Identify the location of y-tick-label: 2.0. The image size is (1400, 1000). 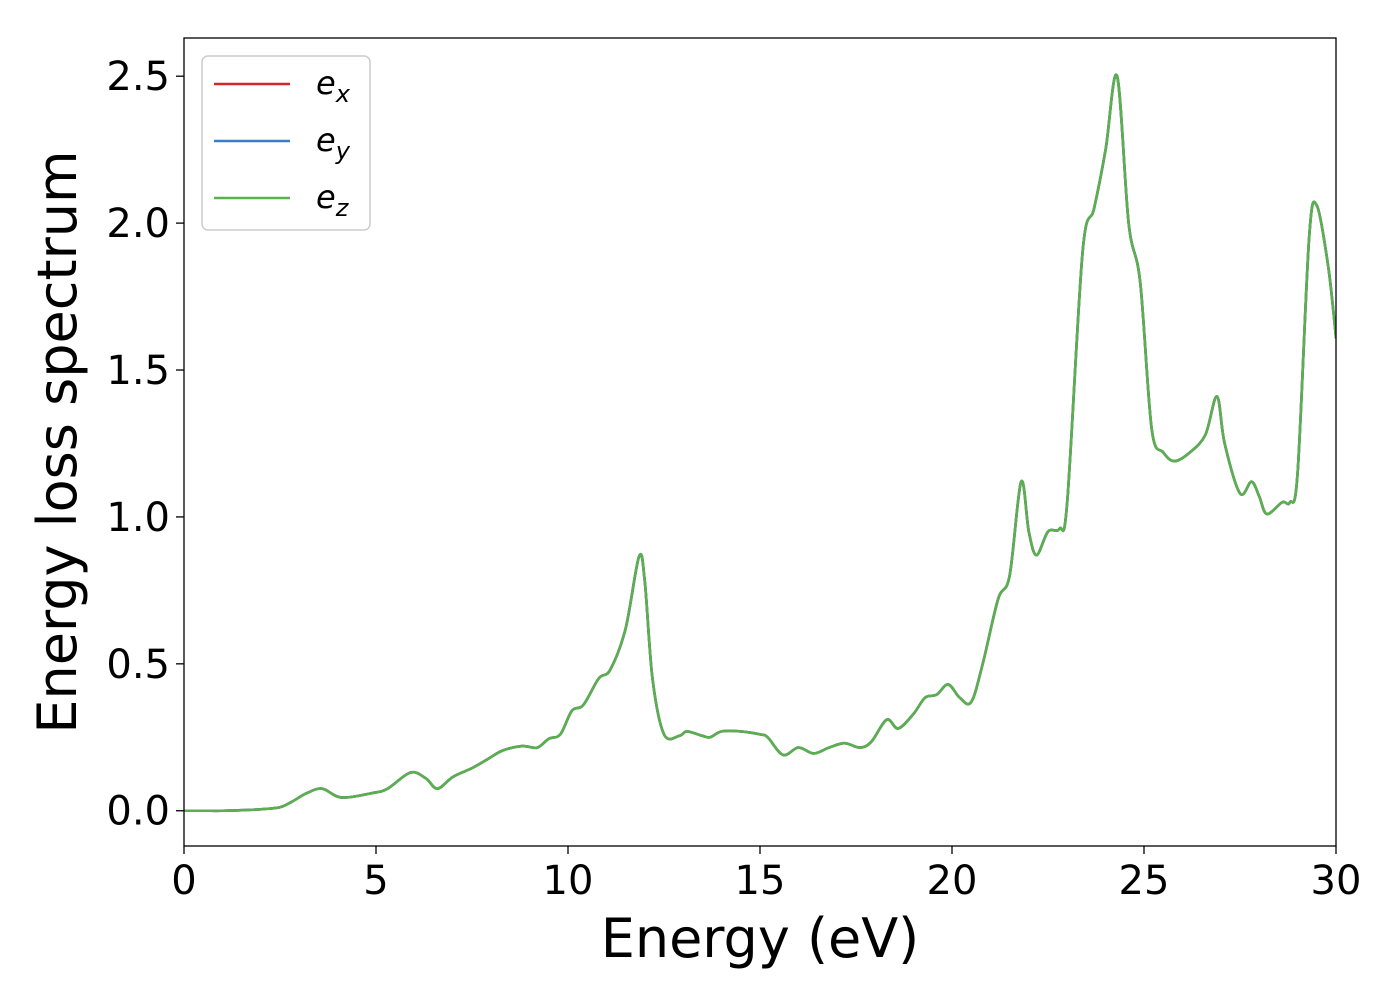
(138, 224).